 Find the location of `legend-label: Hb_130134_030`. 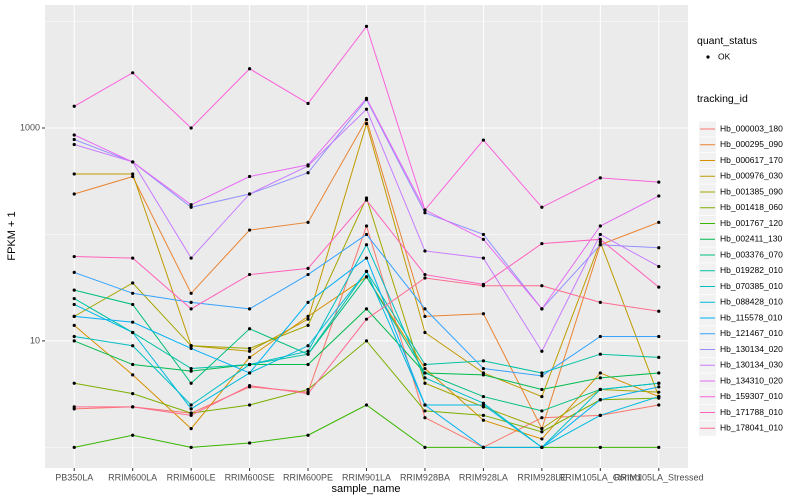

legend-label: Hb_130134_030 is located at coordinates (751, 365).